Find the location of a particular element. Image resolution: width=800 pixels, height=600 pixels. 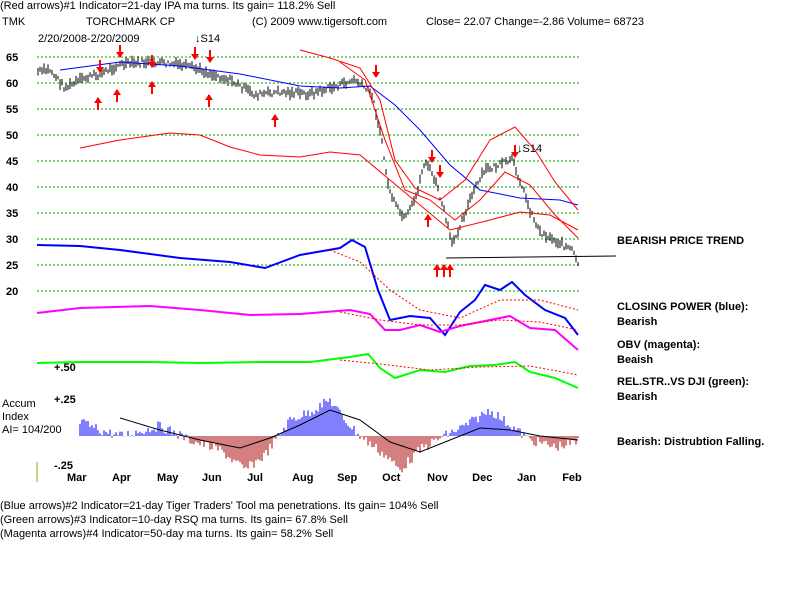

company-name: TORCHMARK CP is located at coordinates (131, 22).